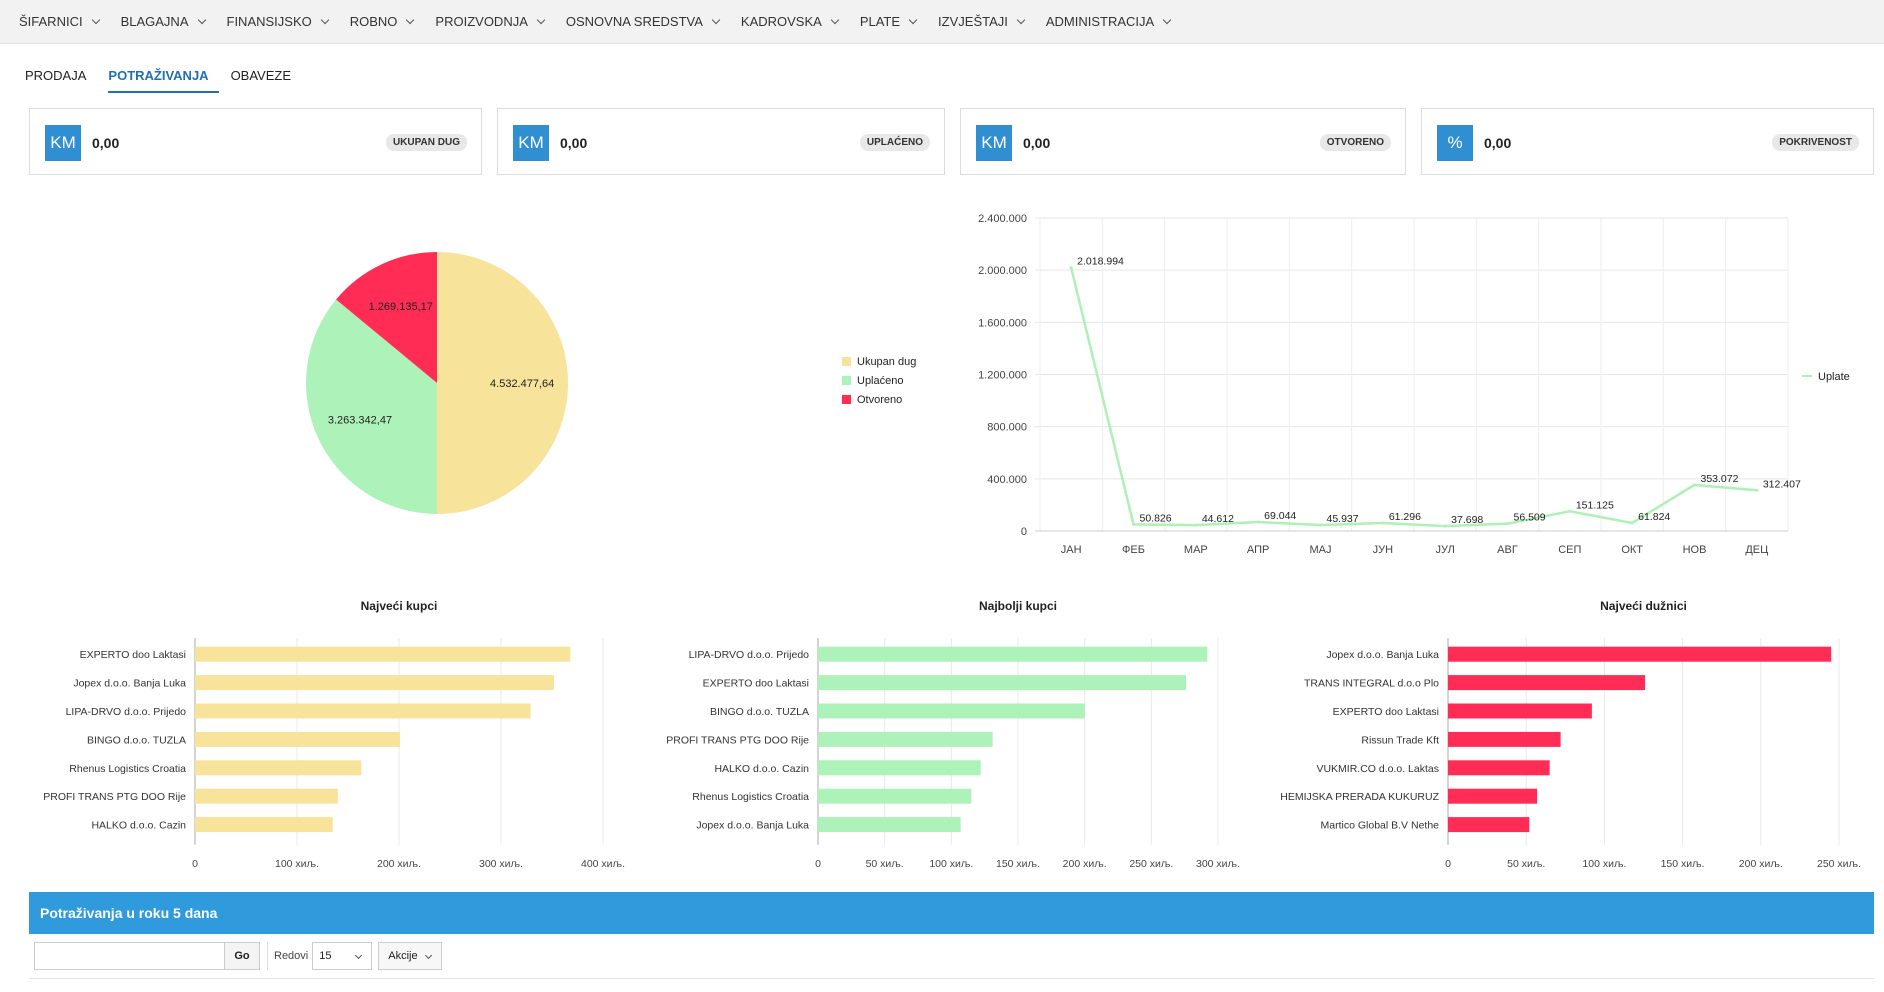 The width and height of the screenshot is (1884, 992). Describe the element at coordinates (1100, 262) in the screenshot. I see `data-label: 2.018.994` at that location.